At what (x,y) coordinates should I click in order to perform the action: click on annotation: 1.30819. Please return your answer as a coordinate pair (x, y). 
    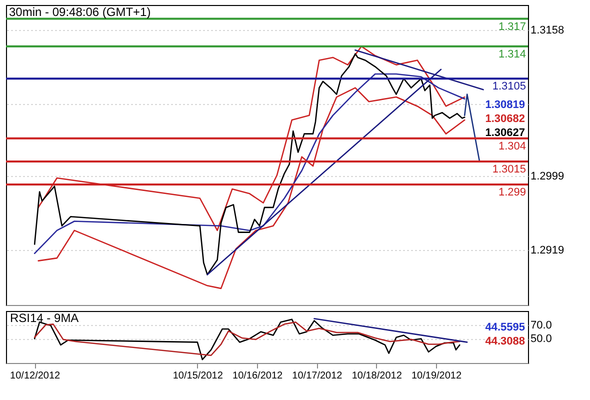
    Looking at the image, I should click on (505, 105).